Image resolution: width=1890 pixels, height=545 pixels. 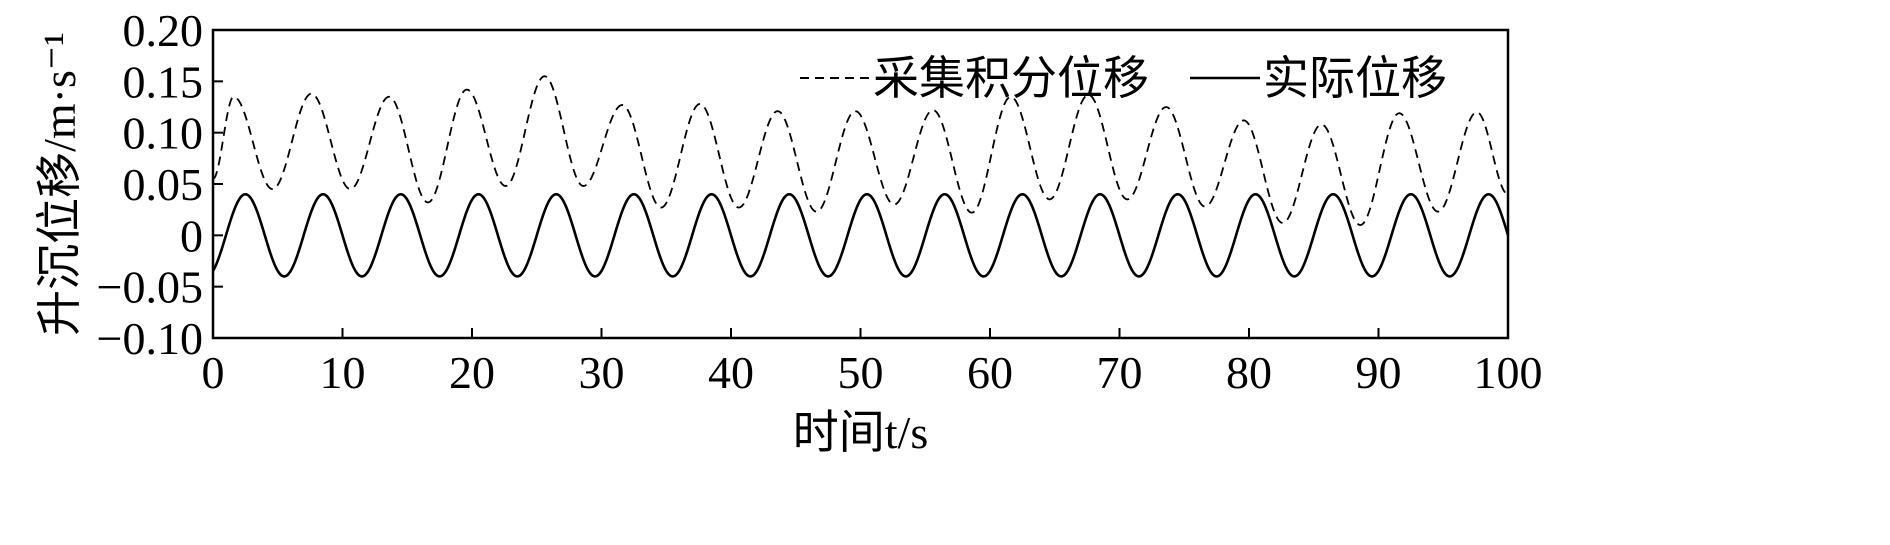 I want to click on x-tick-label: 90, so click(x=1379, y=372).